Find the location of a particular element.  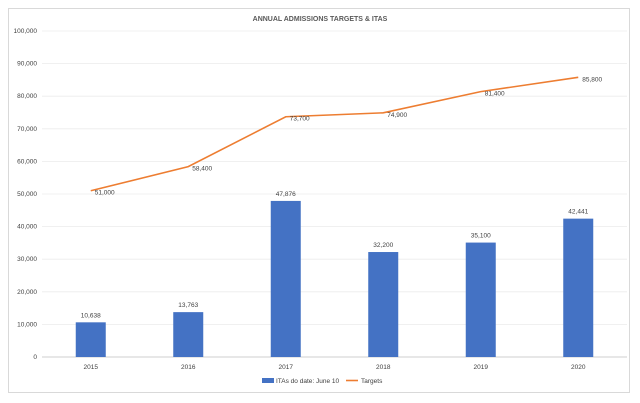

bar-data-label: 32,200 is located at coordinates (383, 245).